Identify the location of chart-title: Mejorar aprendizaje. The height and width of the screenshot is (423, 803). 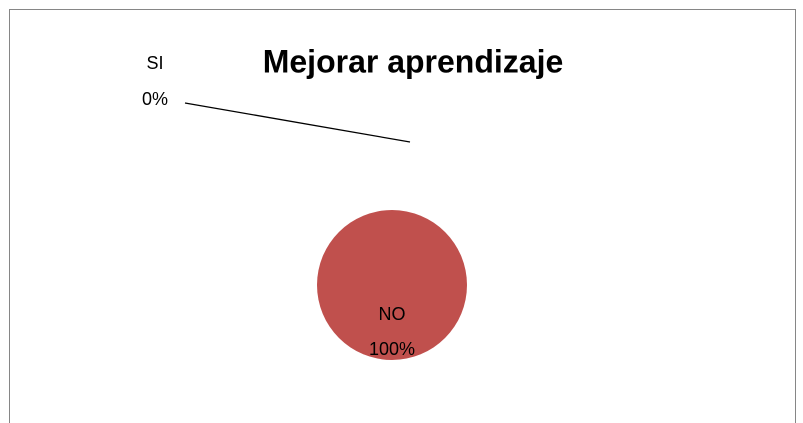
(413, 61).